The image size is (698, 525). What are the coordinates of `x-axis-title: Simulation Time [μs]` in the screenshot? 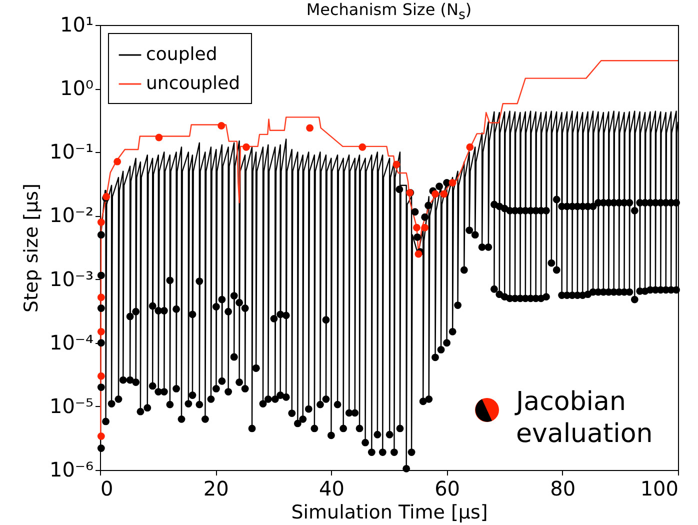 It's located at (389, 513).